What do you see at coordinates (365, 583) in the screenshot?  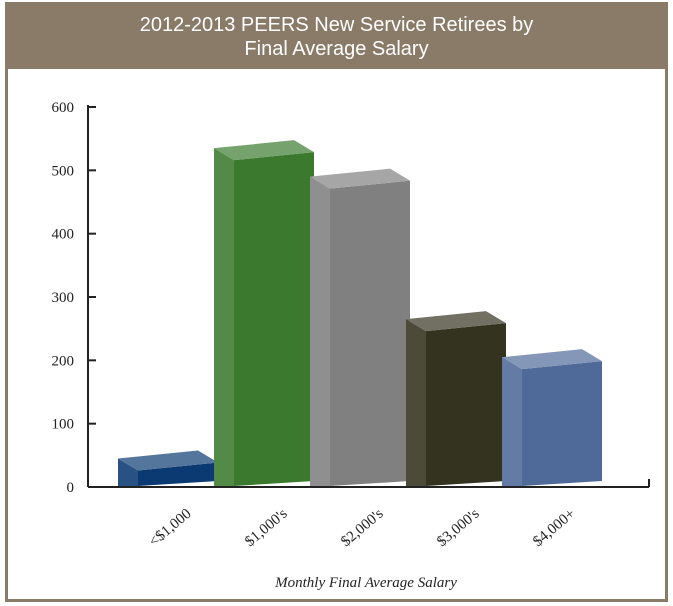 I see `x-axis-label: Monthly Final Average Salary` at bounding box center [365, 583].